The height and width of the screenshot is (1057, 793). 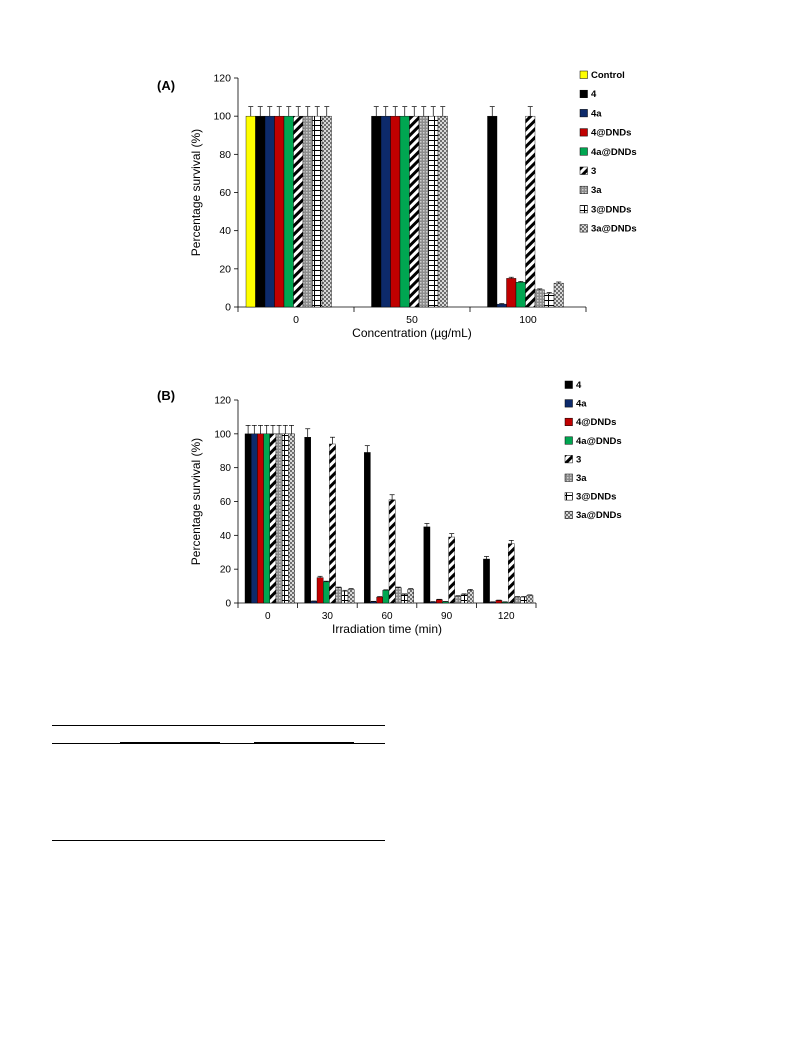 I want to click on chart-b-x-tick-label: 90, so click(x=447, y=616).